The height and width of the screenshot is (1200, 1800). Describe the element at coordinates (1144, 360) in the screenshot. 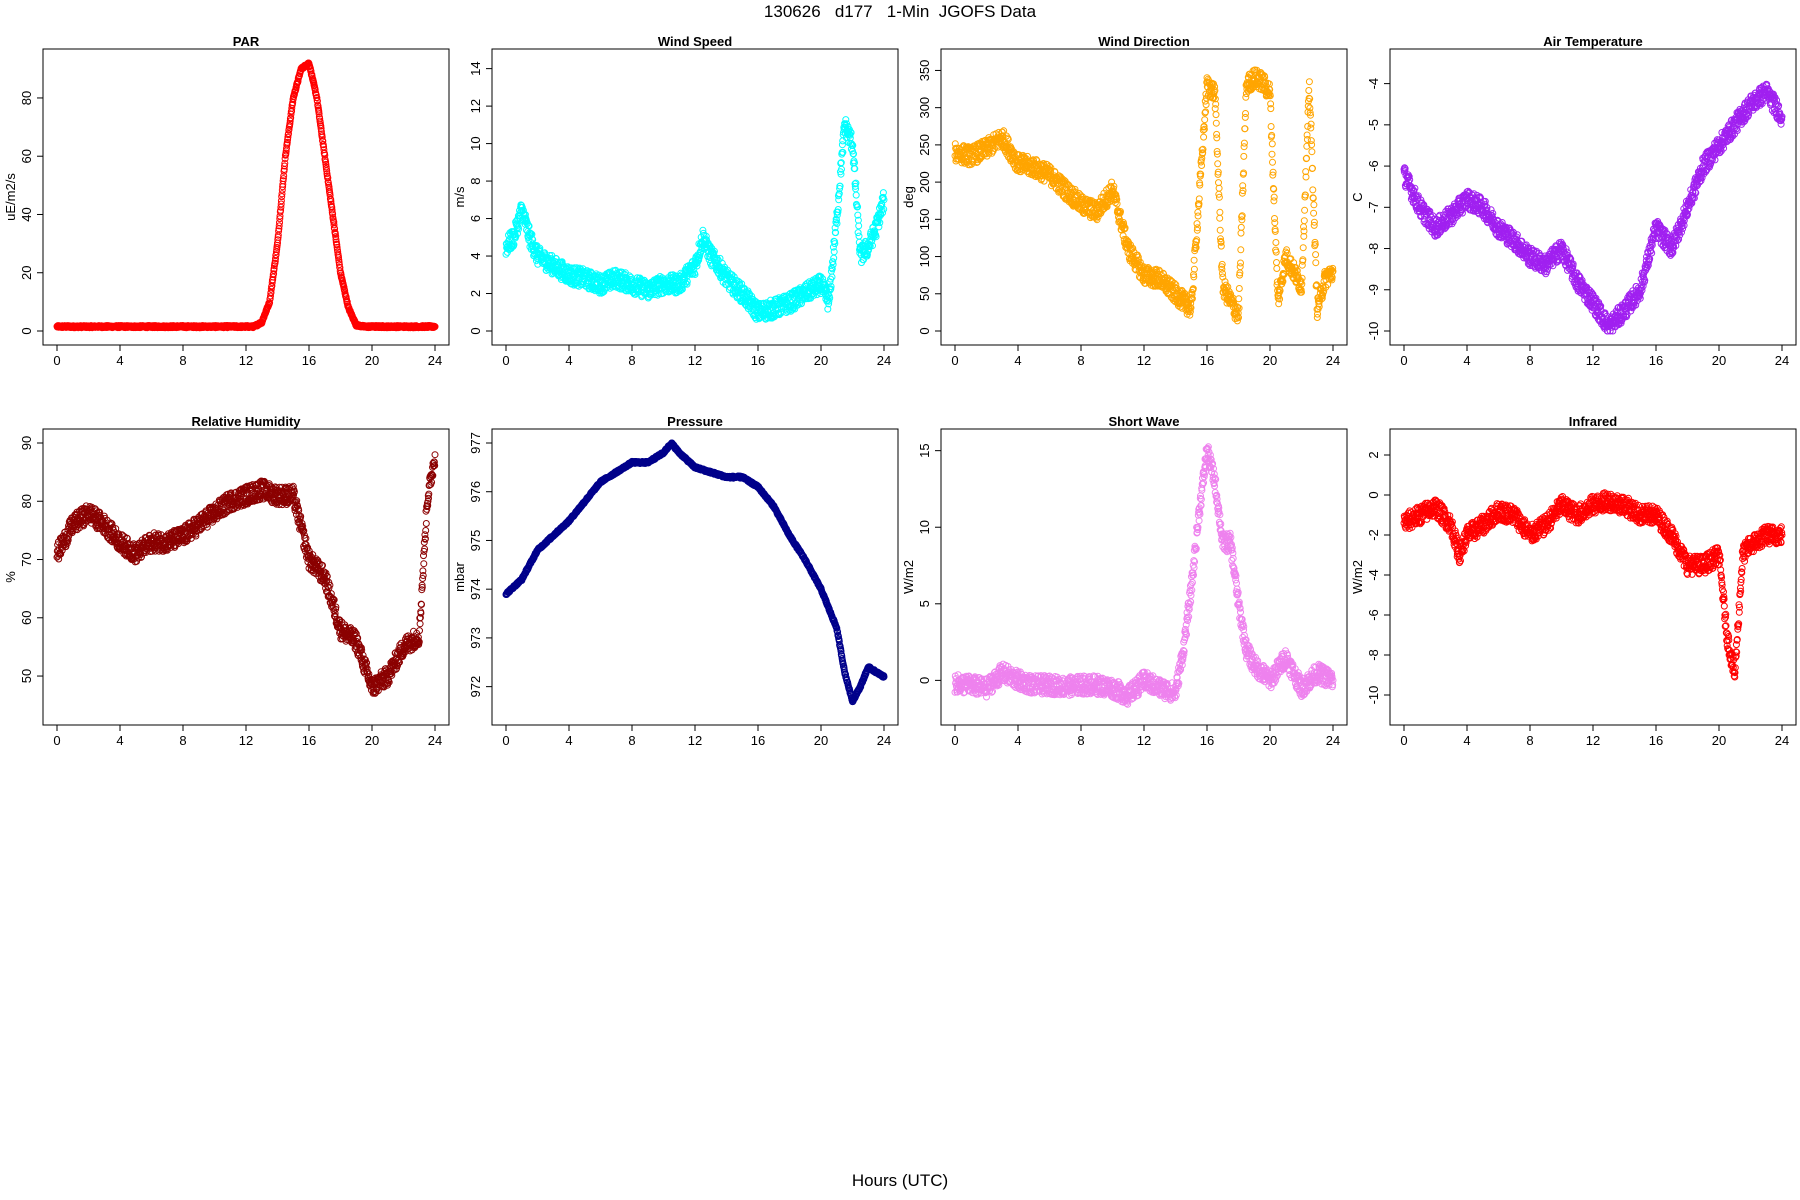

I see `x-tick-label: 12` at that location.